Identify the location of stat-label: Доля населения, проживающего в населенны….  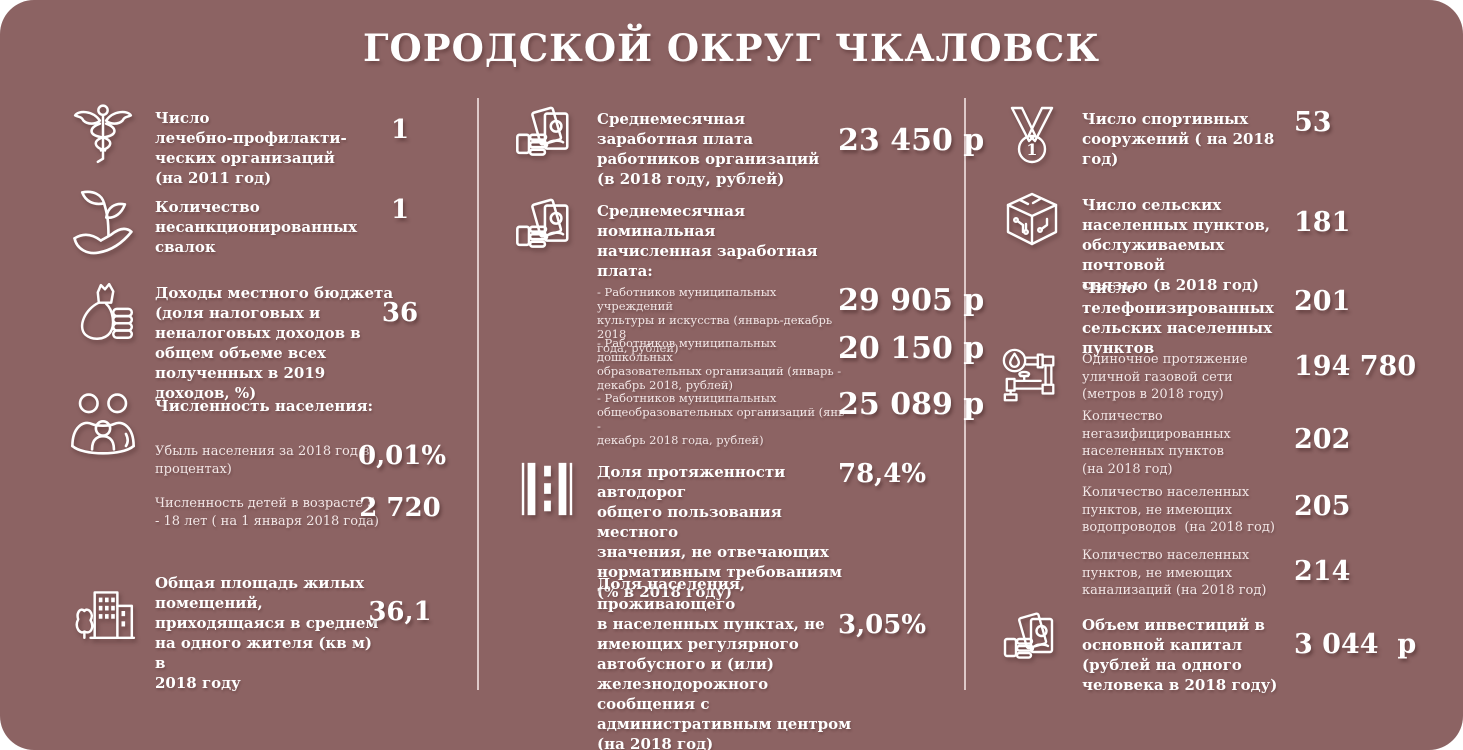
(724, 662).